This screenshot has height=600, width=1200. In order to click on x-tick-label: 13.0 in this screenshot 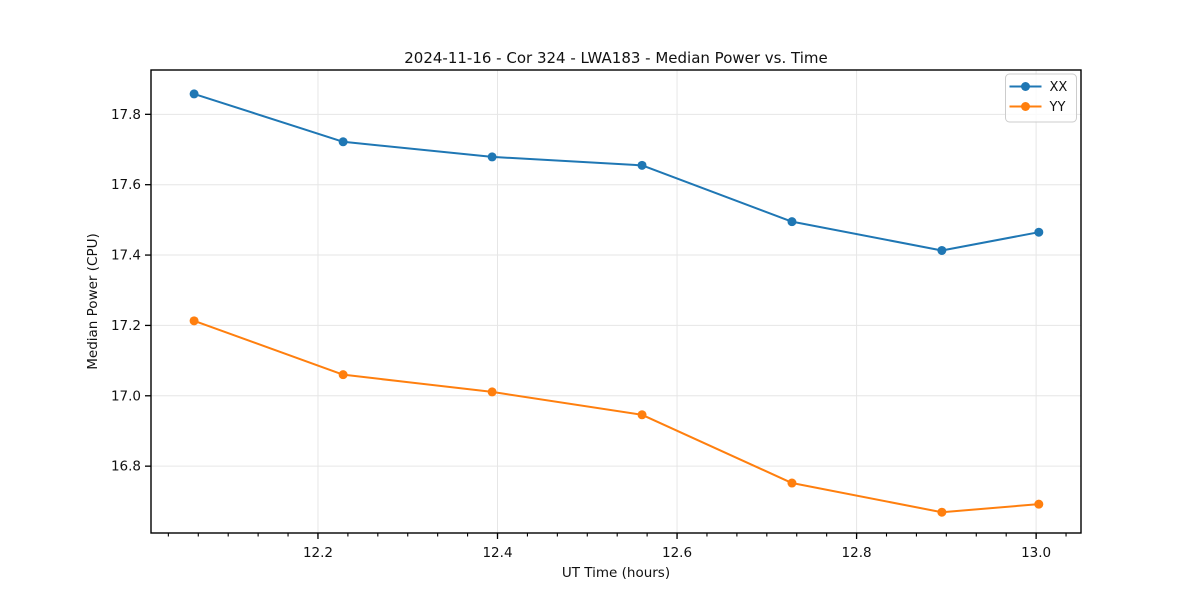, I will do `click(1036, 553)`.